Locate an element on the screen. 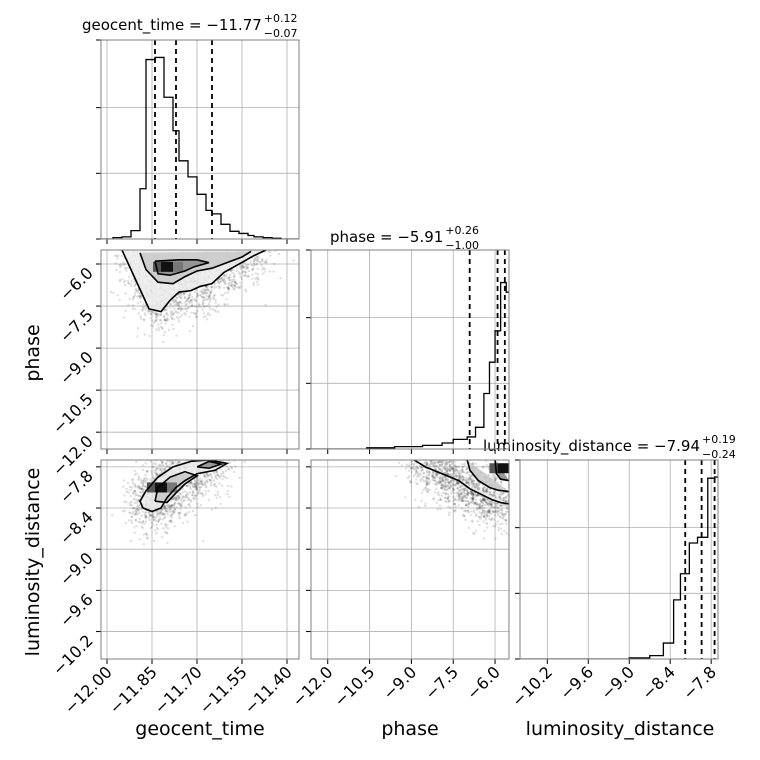  xtick-label-luminosity_distance: −7.8 is located at coordinates (699, 682).